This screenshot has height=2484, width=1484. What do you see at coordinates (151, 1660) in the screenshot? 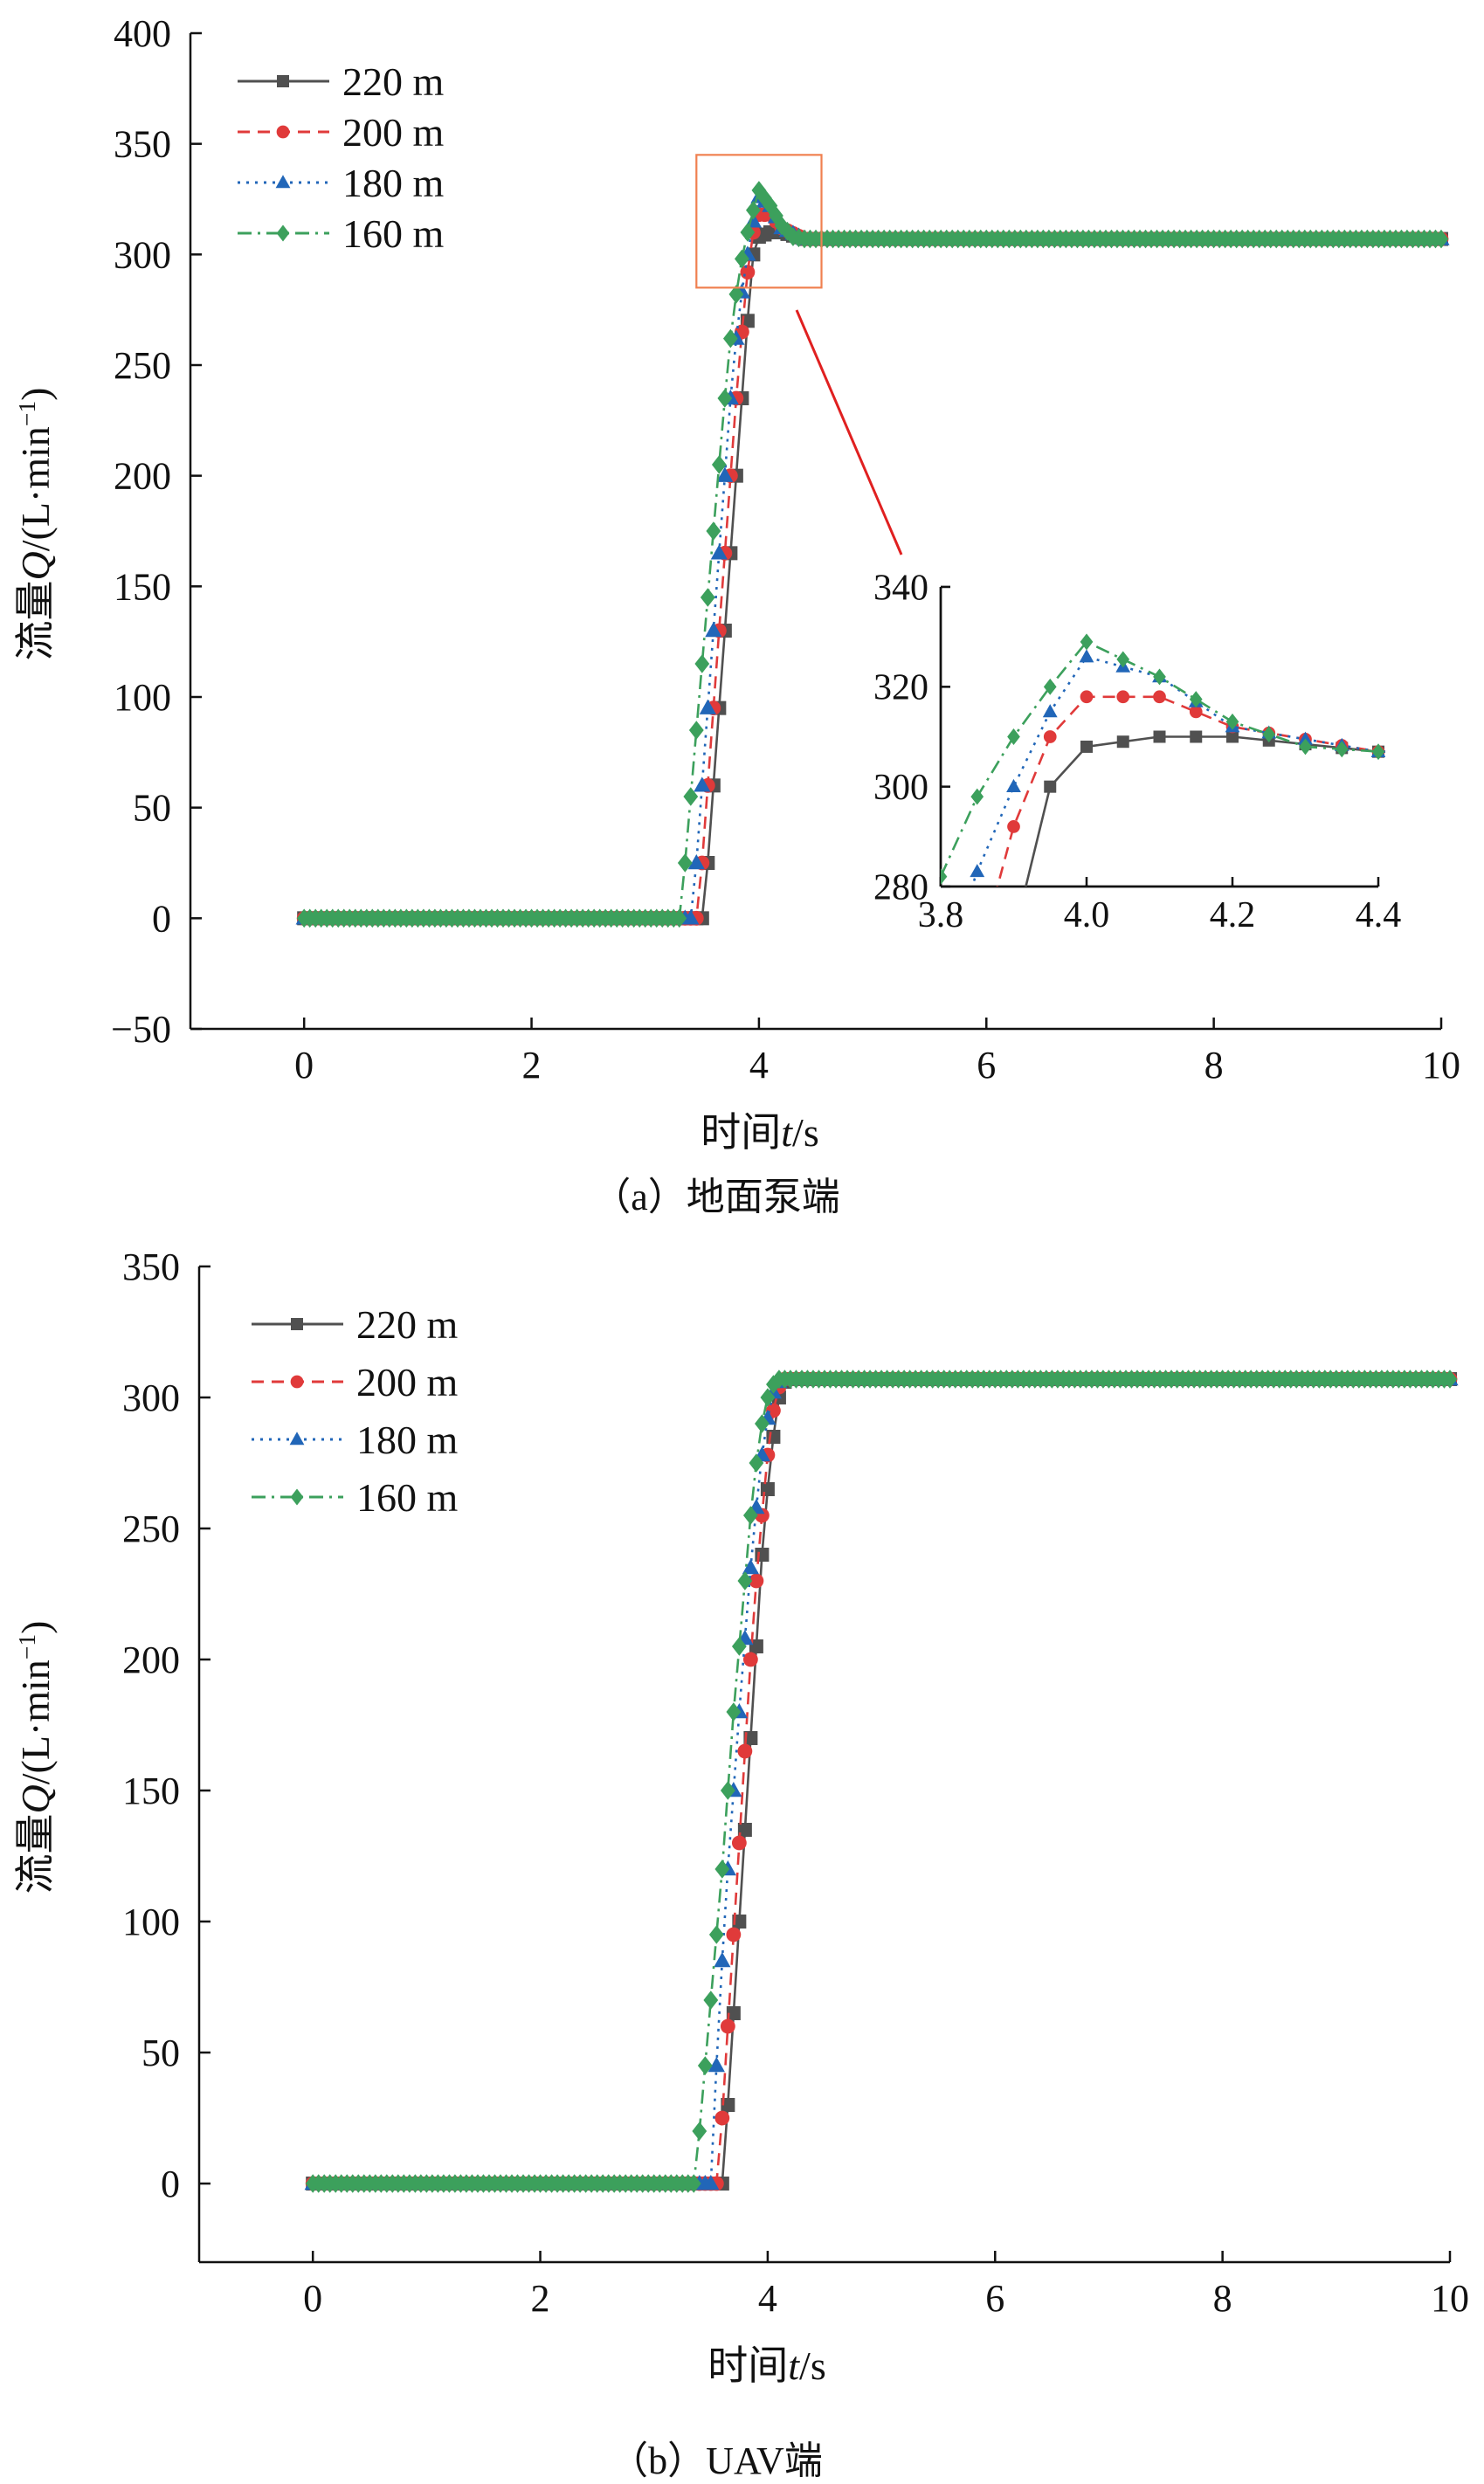
I see `y-tick-label: 200` at bounding box center [151, 1660].